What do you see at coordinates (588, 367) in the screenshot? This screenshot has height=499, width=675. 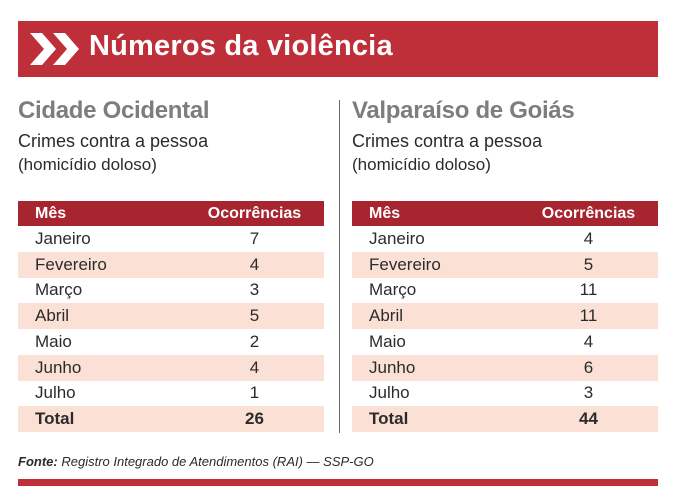 I see `count-cell: 6` at bounding box center [588, 367].